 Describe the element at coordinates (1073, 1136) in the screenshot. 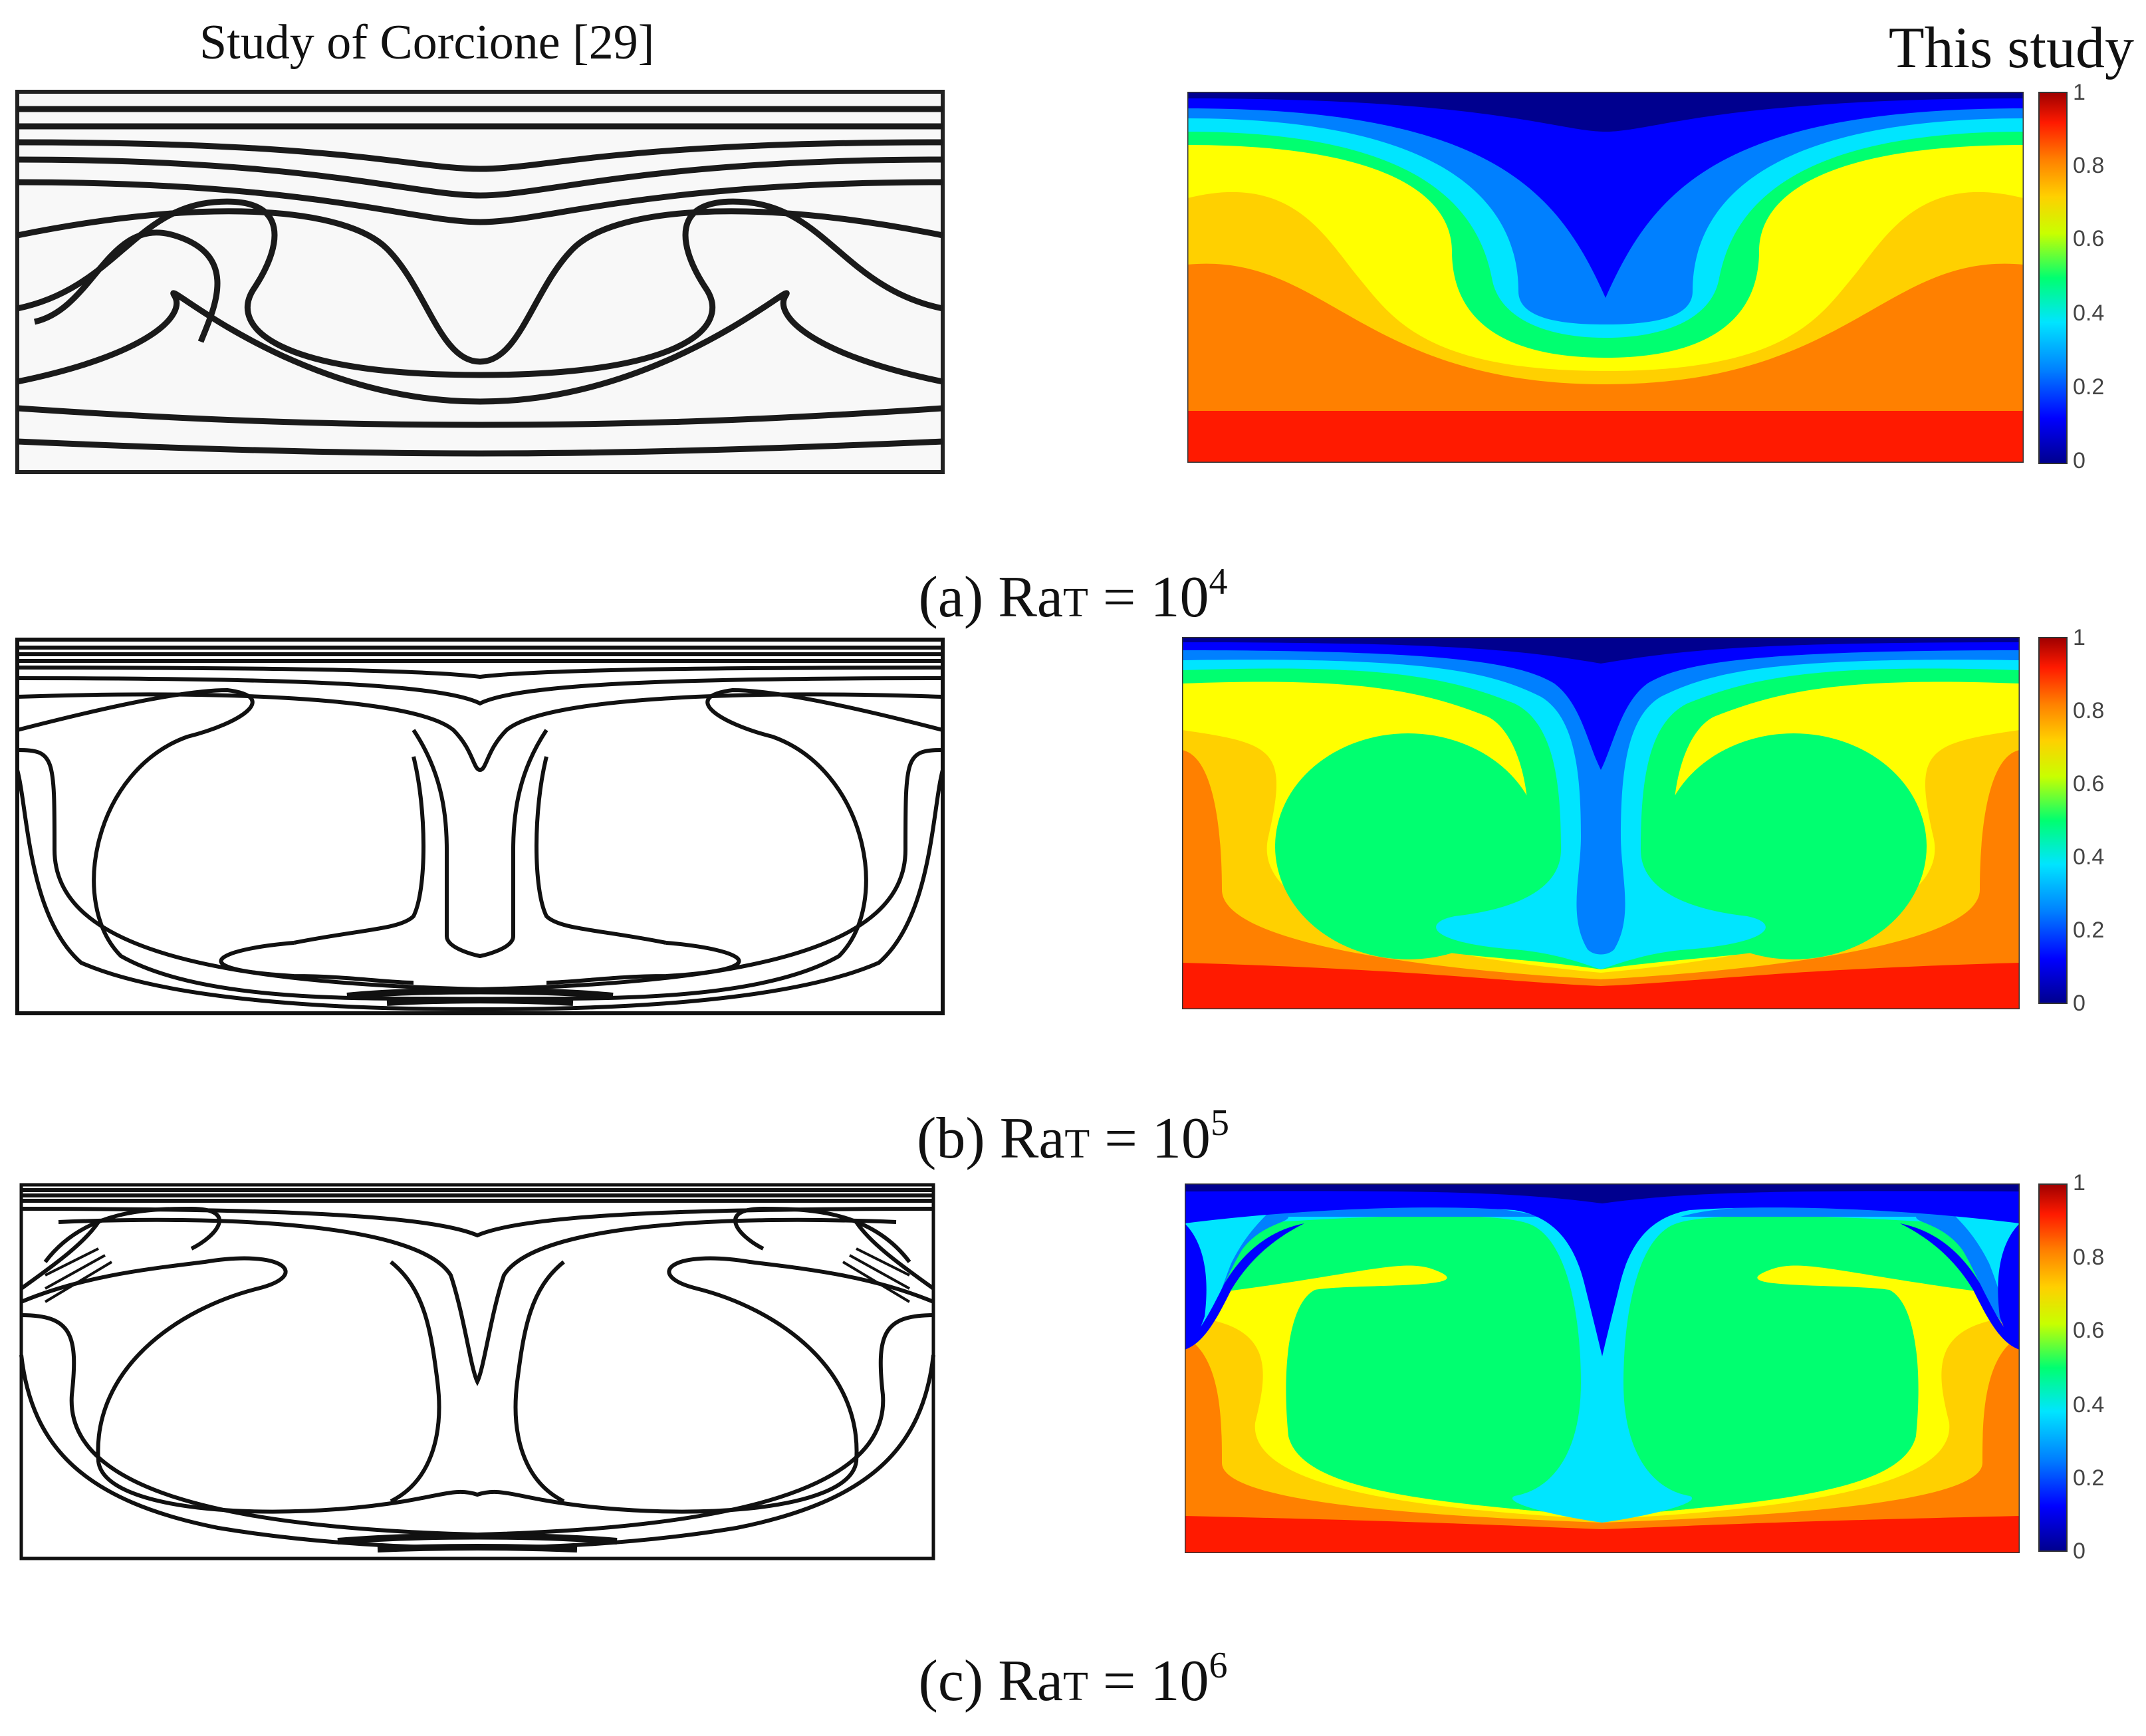

I see `caption-b: (b) RaT = 105` at that location.